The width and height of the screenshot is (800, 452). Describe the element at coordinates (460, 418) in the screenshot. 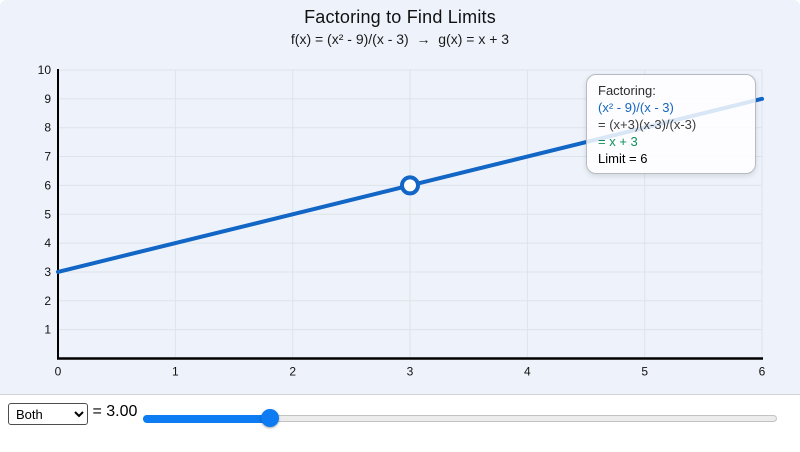

I see `x-slider-track` at that location.